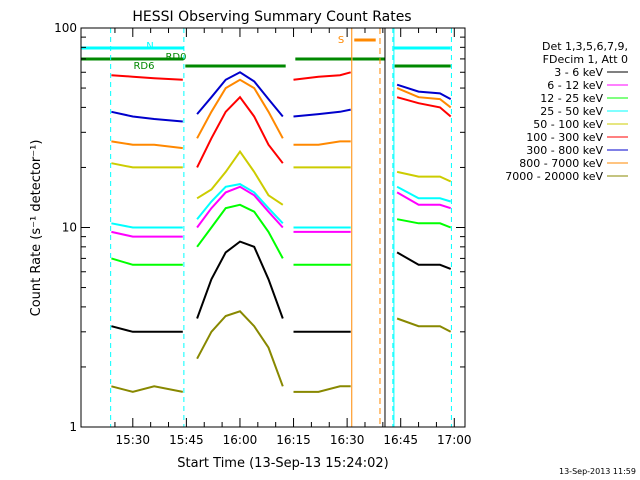 Image resolution: width=640 pixels, height=480 pixels. I want to click on y-tick-label: 100, so click(65, 28).